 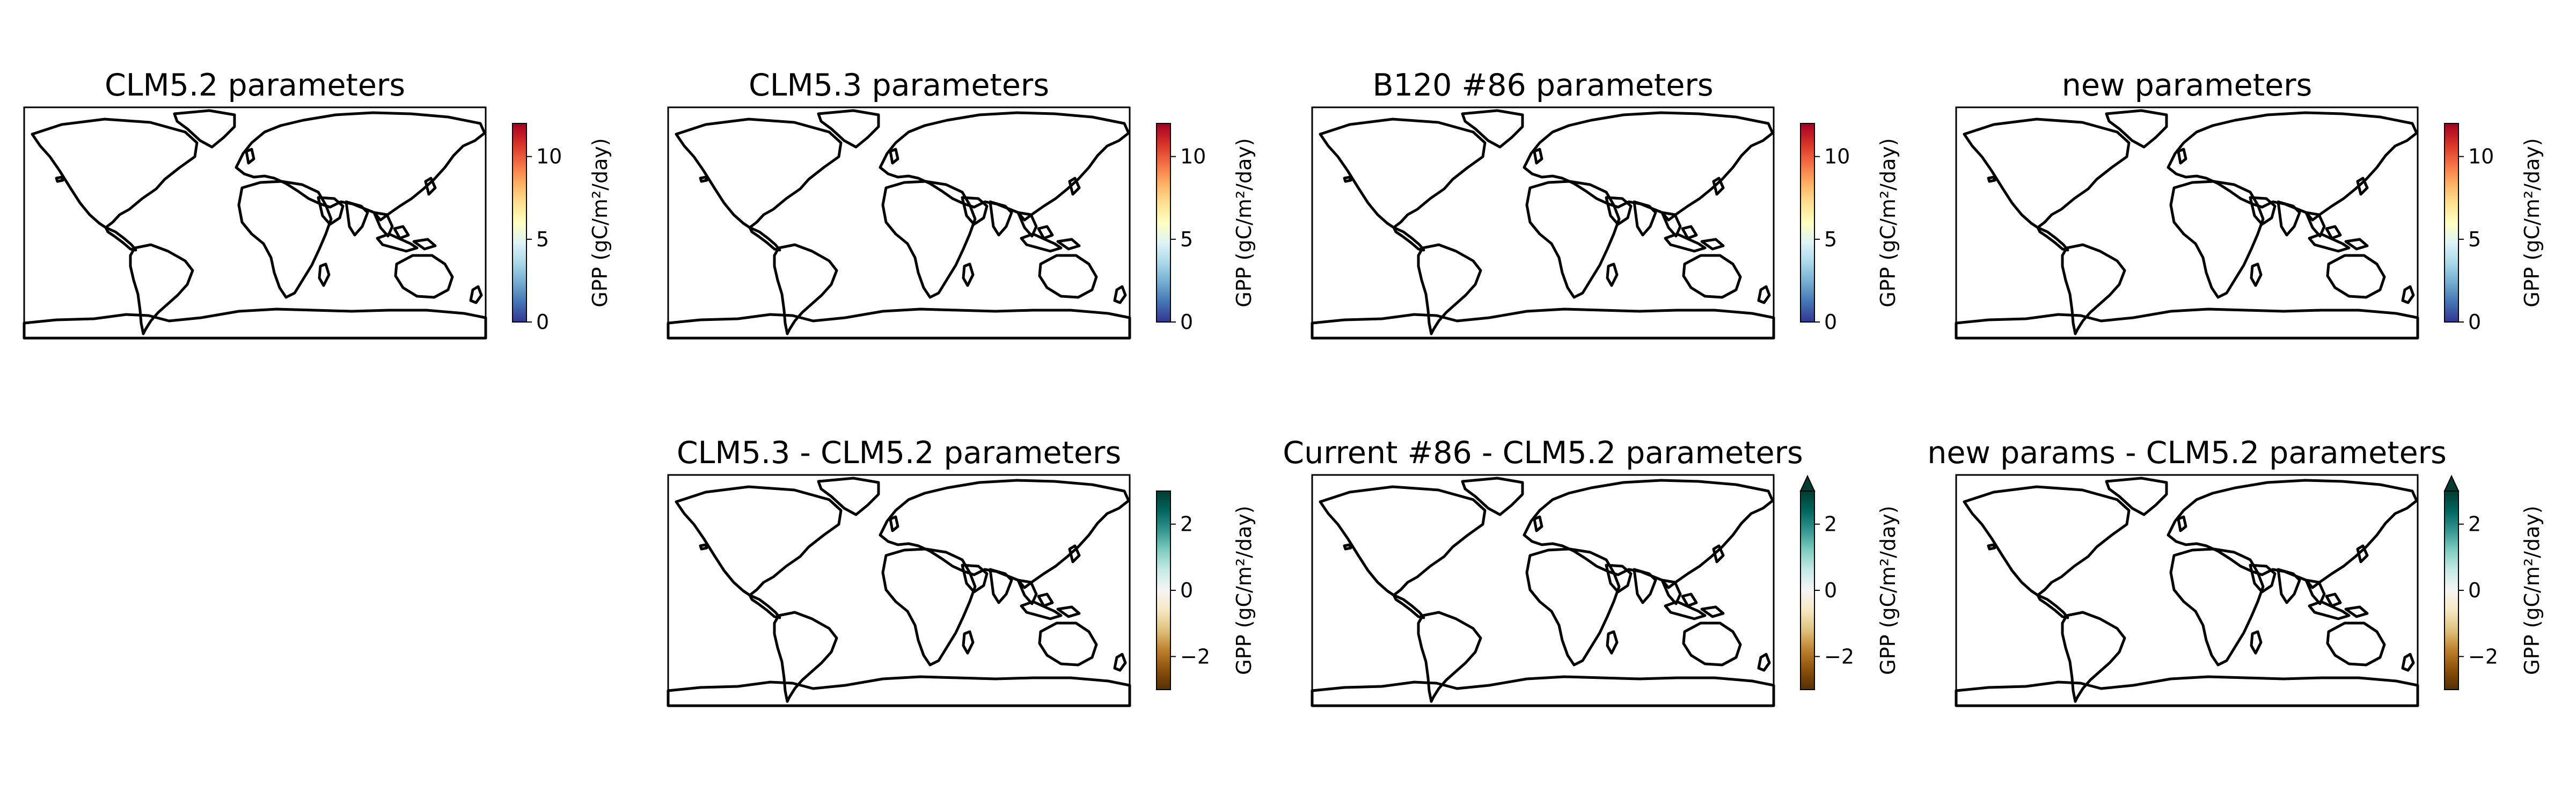 What do you see at coordinates (1542, 85) in the screenshot?
I see `panel-title: B120 #86 parameters` at bounding box center [1542, 85].